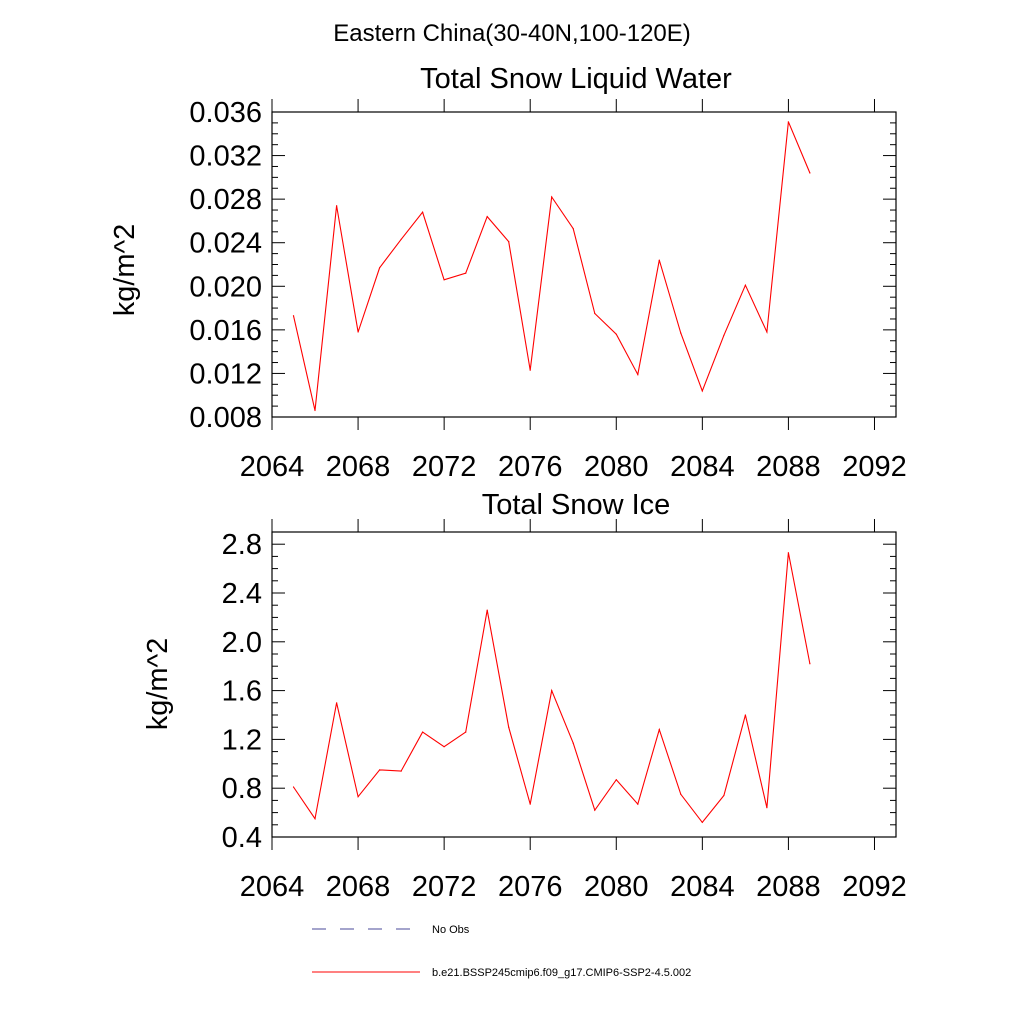 This screenshot has width=1024, height=1024. What do you see at coordinates (242, 594) in the screenshot?
I see `y-tick-label: 2.4` at bounding box center [242, 594].